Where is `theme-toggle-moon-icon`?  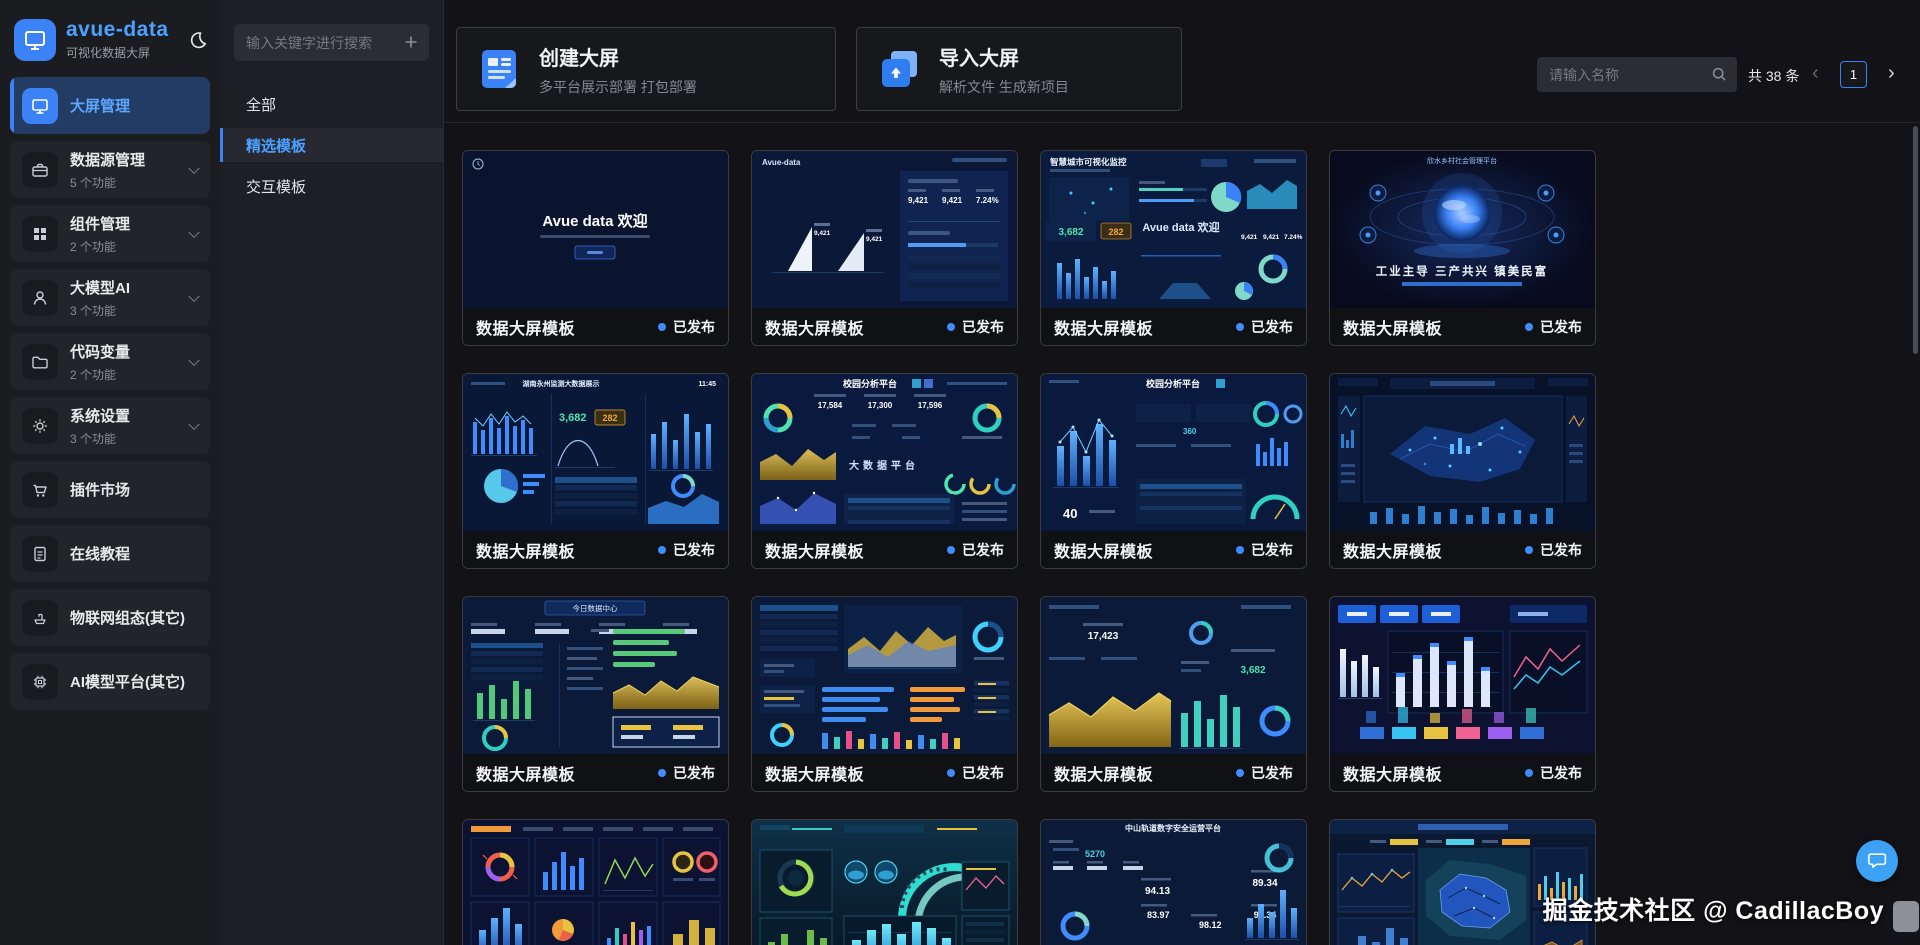
theme-toggle-moon-icon is located at coordinates (198, 40).